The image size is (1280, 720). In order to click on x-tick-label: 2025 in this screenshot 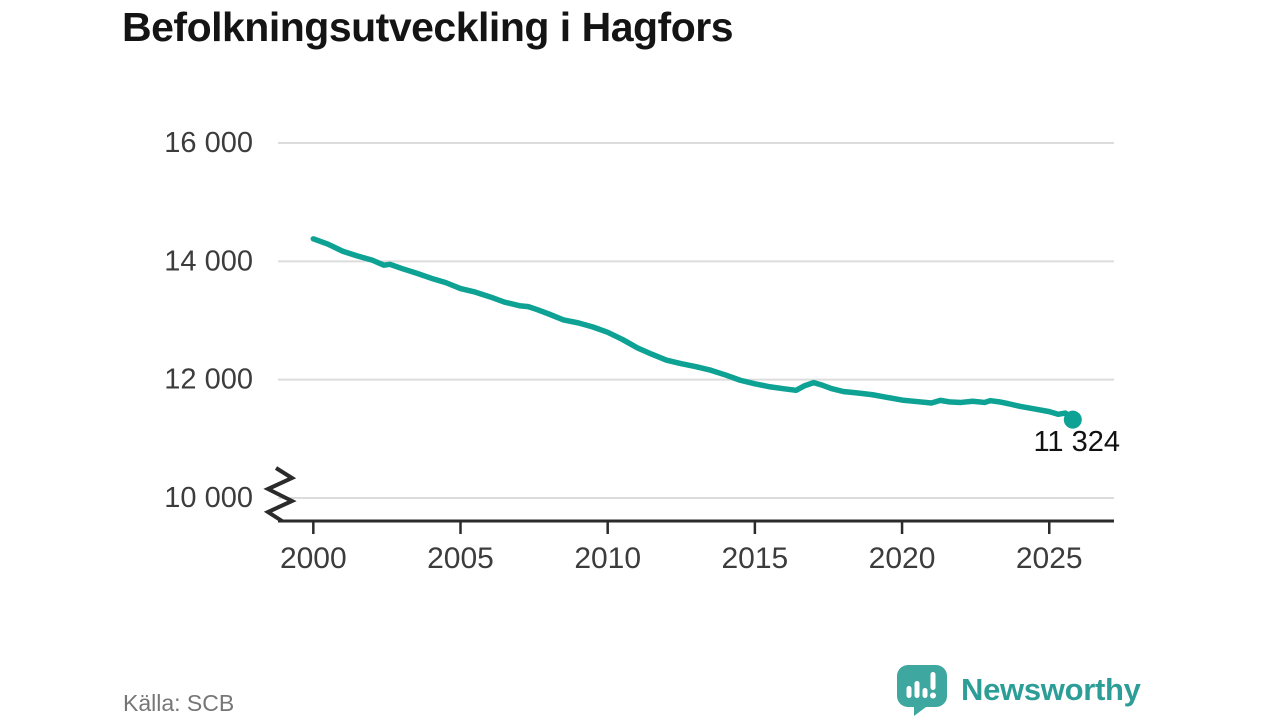, I will do `click(1049, 558)`.